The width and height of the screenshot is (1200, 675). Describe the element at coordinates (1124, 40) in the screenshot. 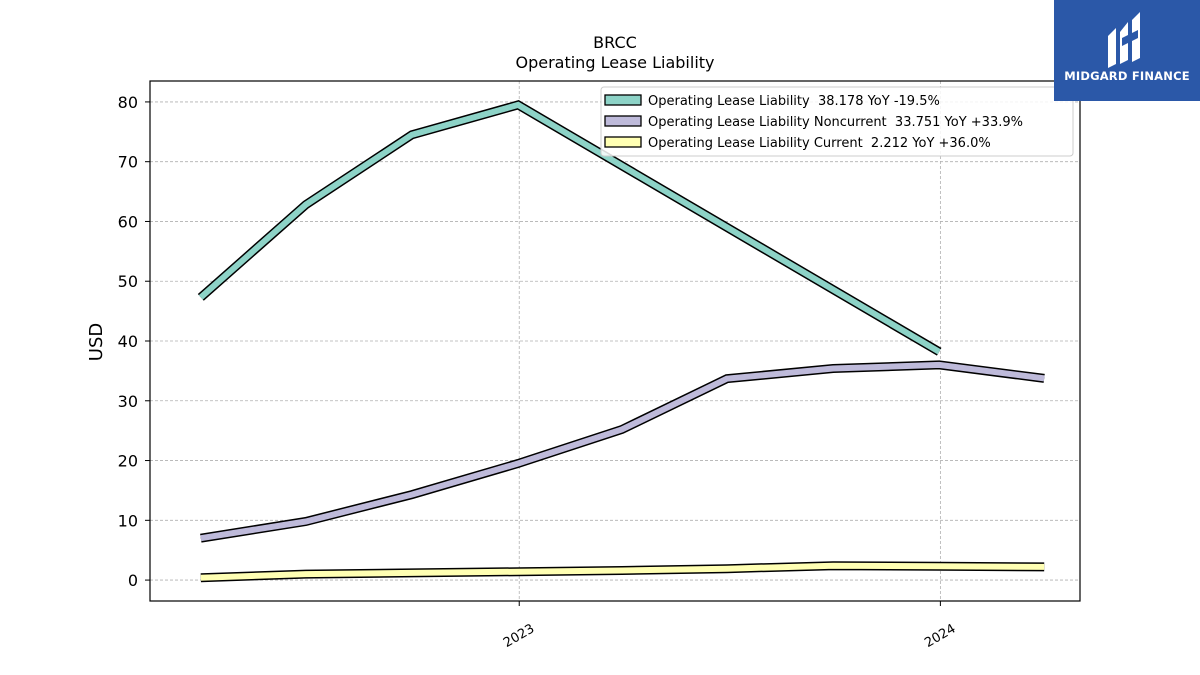

I see `logo-mark-icon` at that location.